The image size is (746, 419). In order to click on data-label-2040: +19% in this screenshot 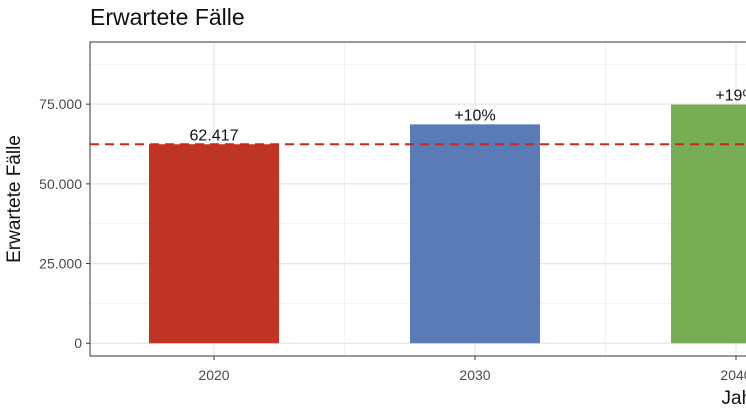, I will do `click(730, 96)`.